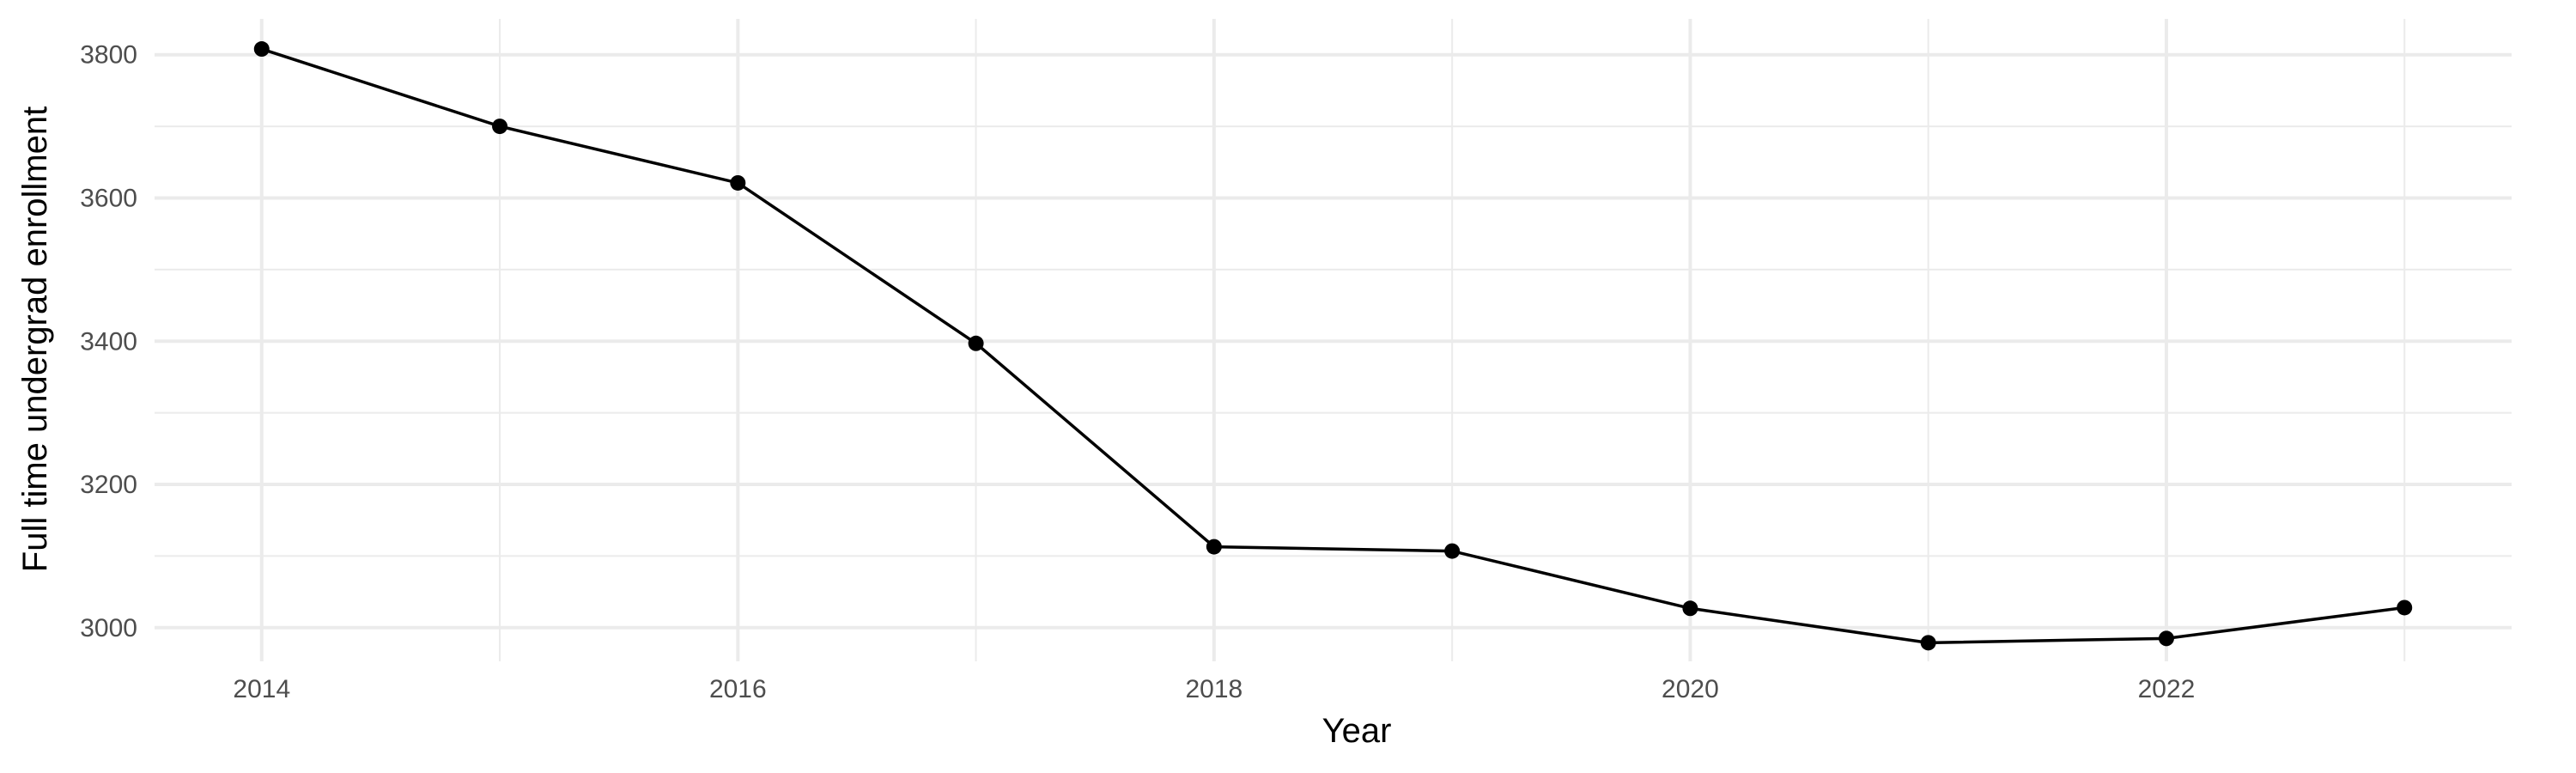 This screenshot has height=773, width=2576. What do you see at coordinates (109, 55) in the screenshot?
I see `y-tick-label: 3800` at bounding box center [109, 55].